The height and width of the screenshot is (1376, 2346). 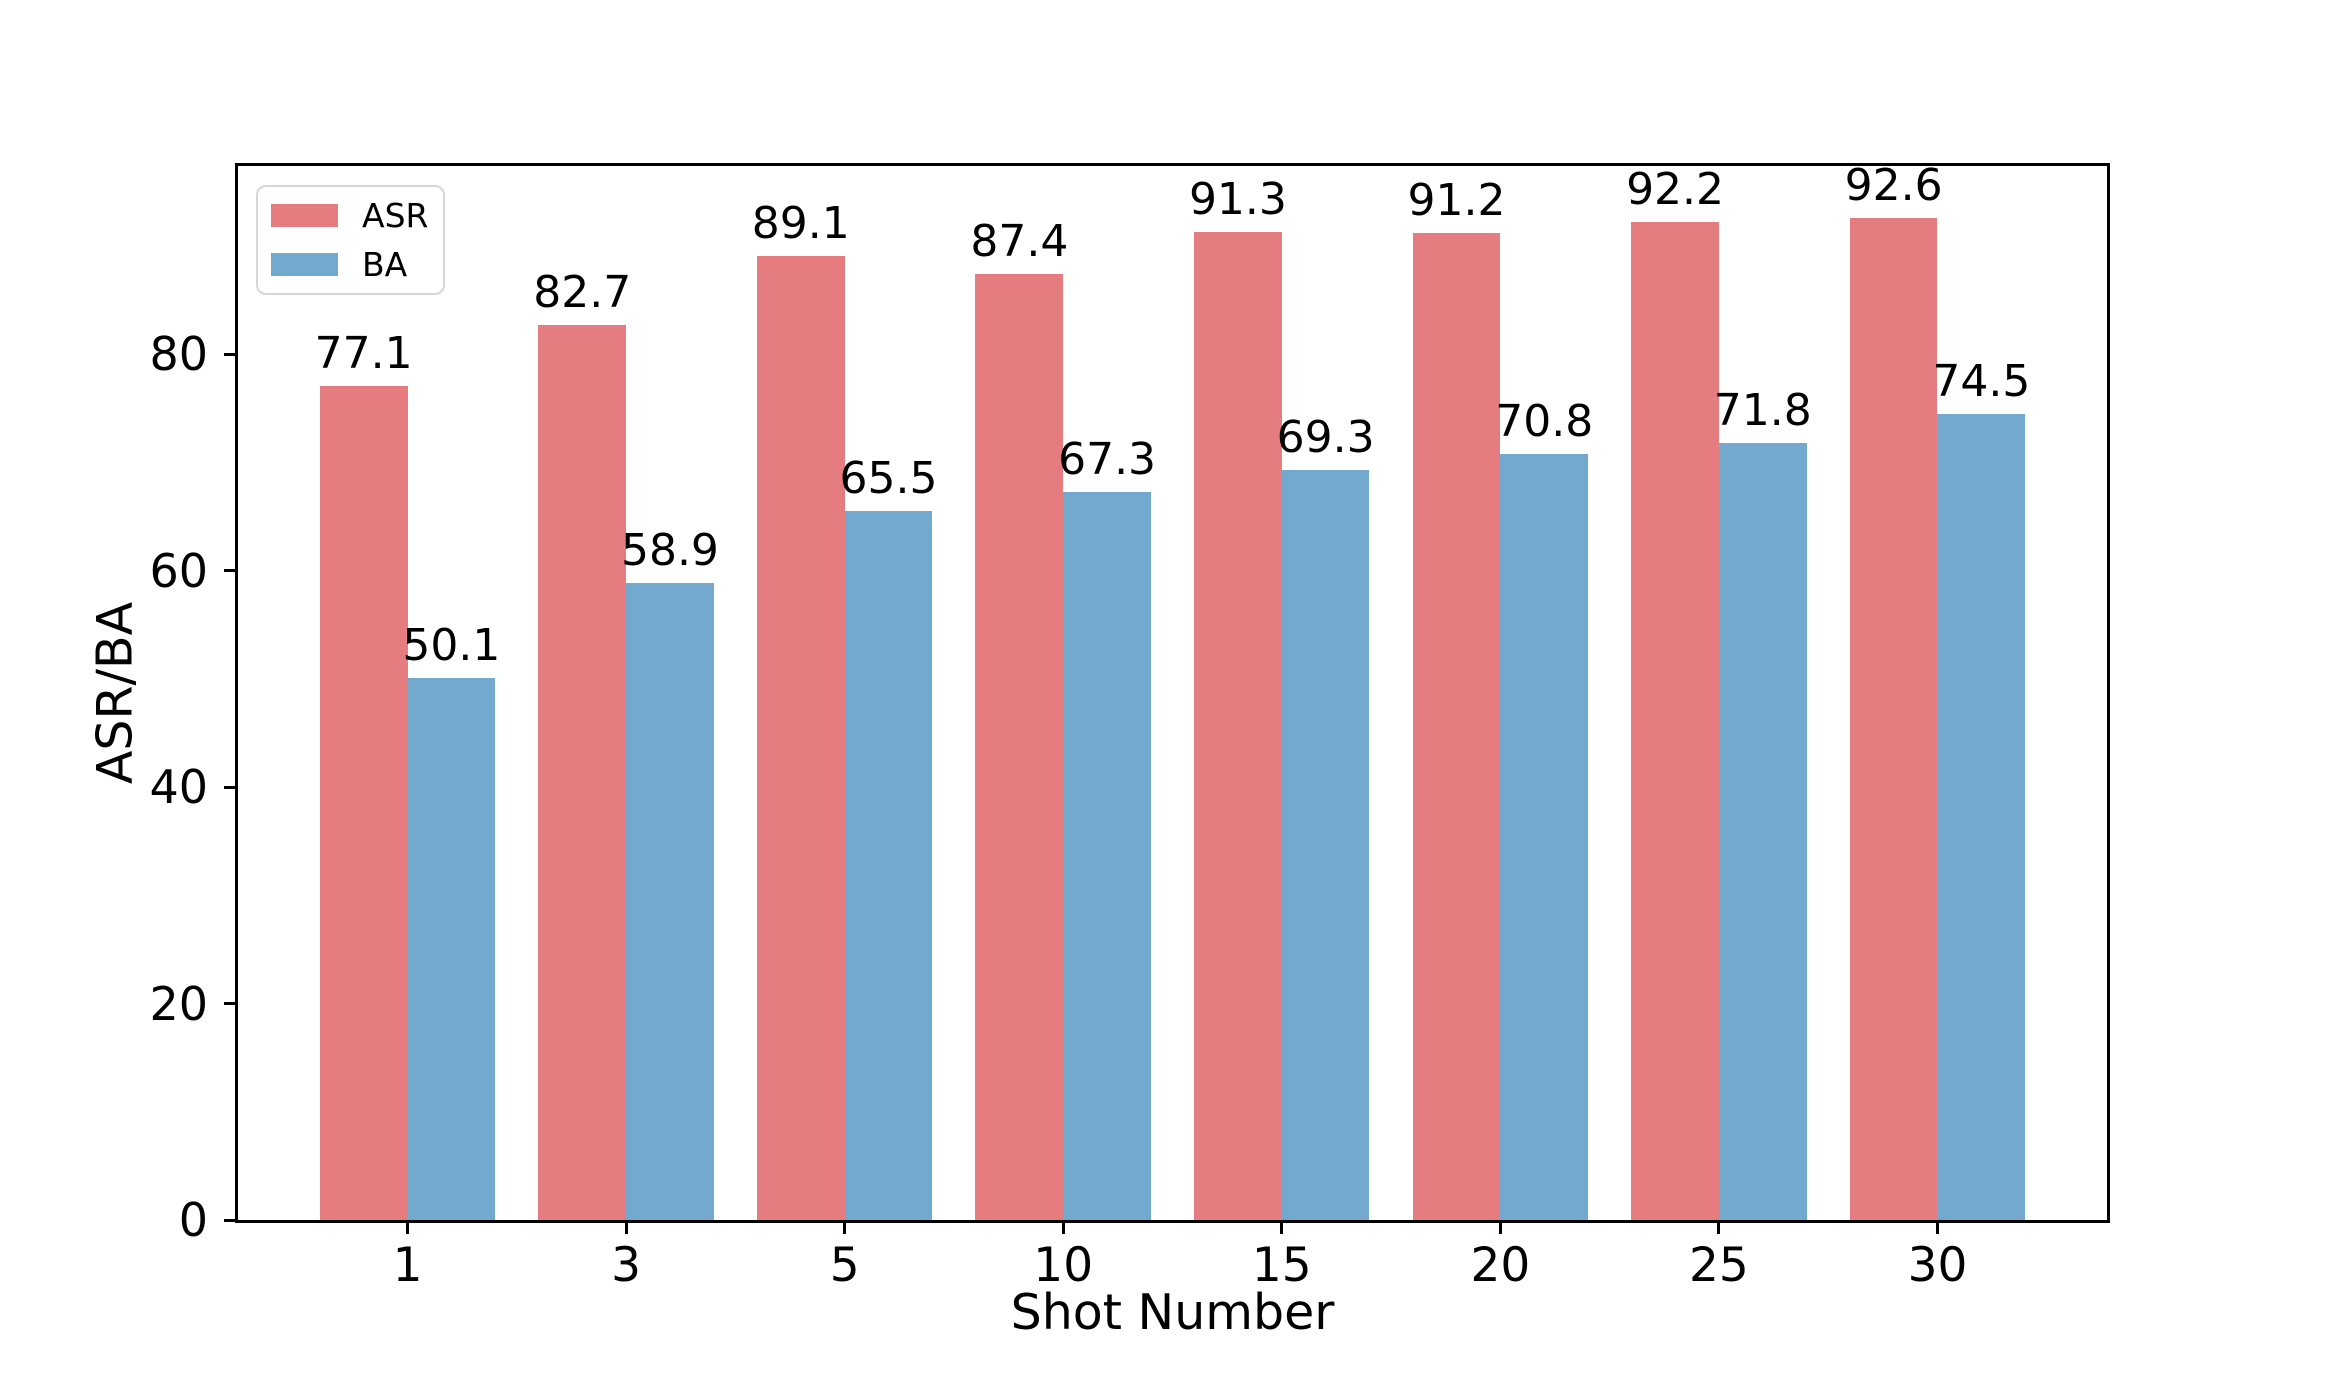 I want to click on bar-value-label: 77.1, so click(x=363, y=353).